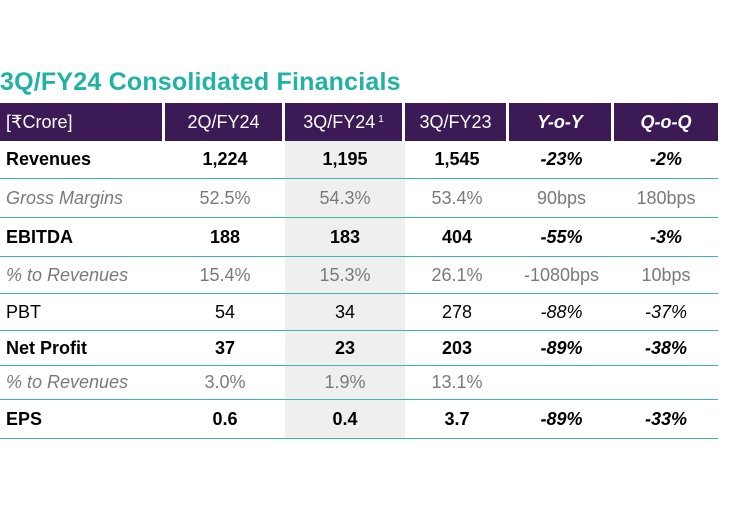  I want to click on header-yoy: Y-o-Y, so click(561, 122).